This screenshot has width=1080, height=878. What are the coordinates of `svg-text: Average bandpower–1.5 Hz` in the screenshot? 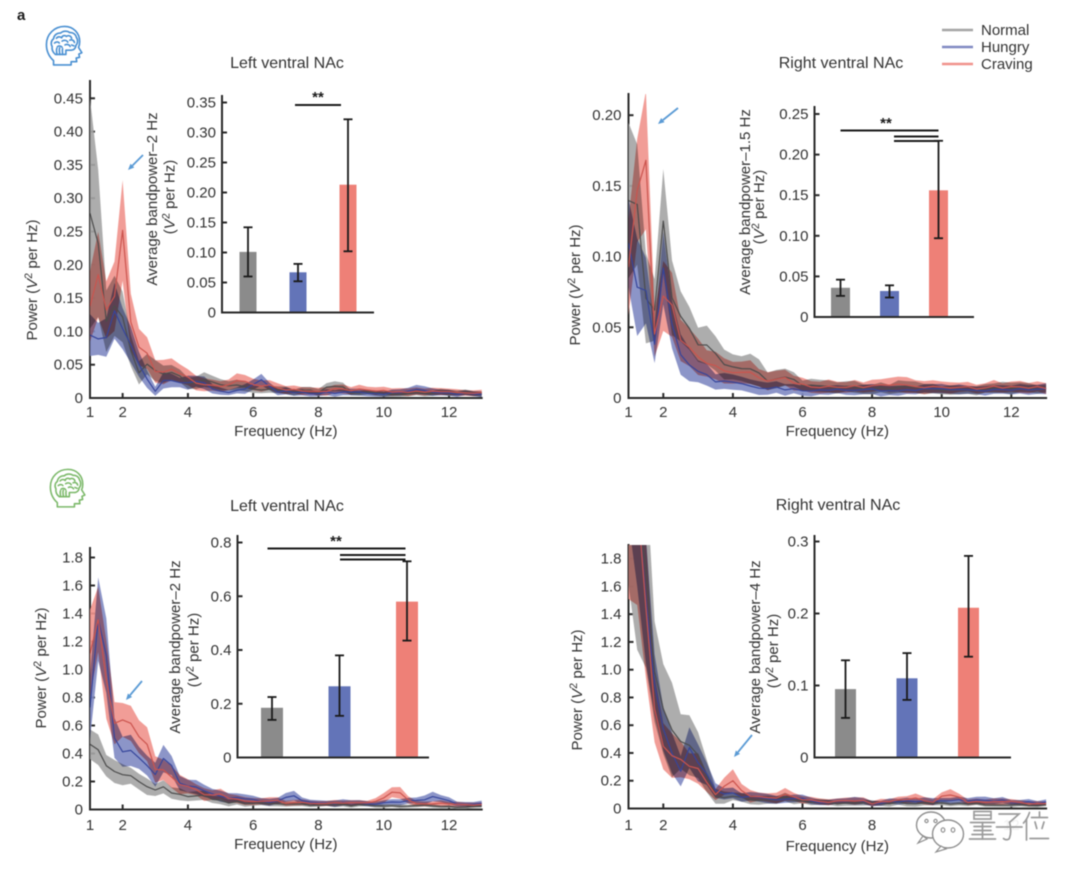 It's located at (745, 202).